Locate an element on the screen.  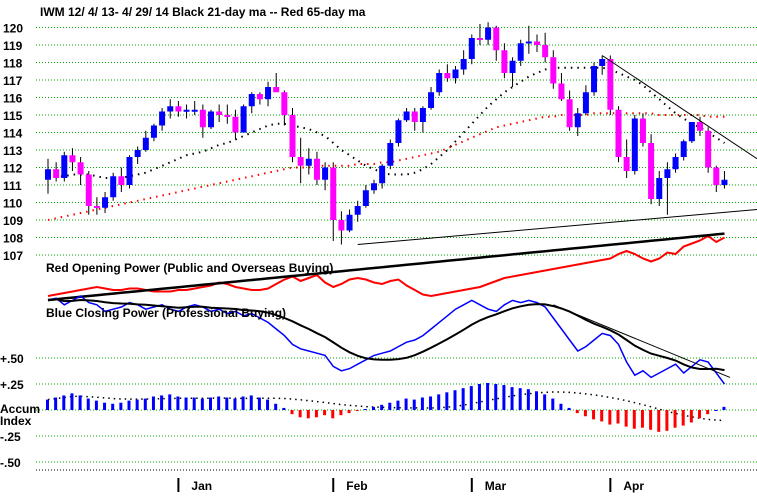
closing-power-trend-line is located at coordinates (642, 341).